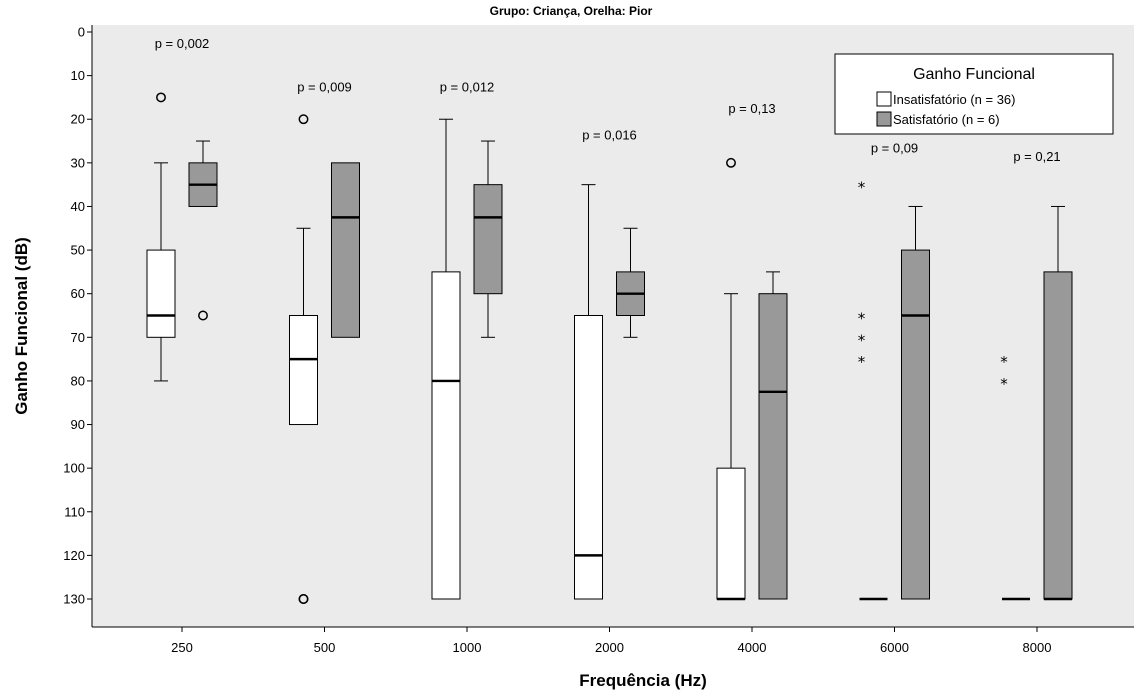 Image resolution: width=1142 pixels, height=695 pixels. What do you see at coordinates (74, 599) in the screenshot?
I see `y-tick-label: 130` at bounding box center [74, 599].